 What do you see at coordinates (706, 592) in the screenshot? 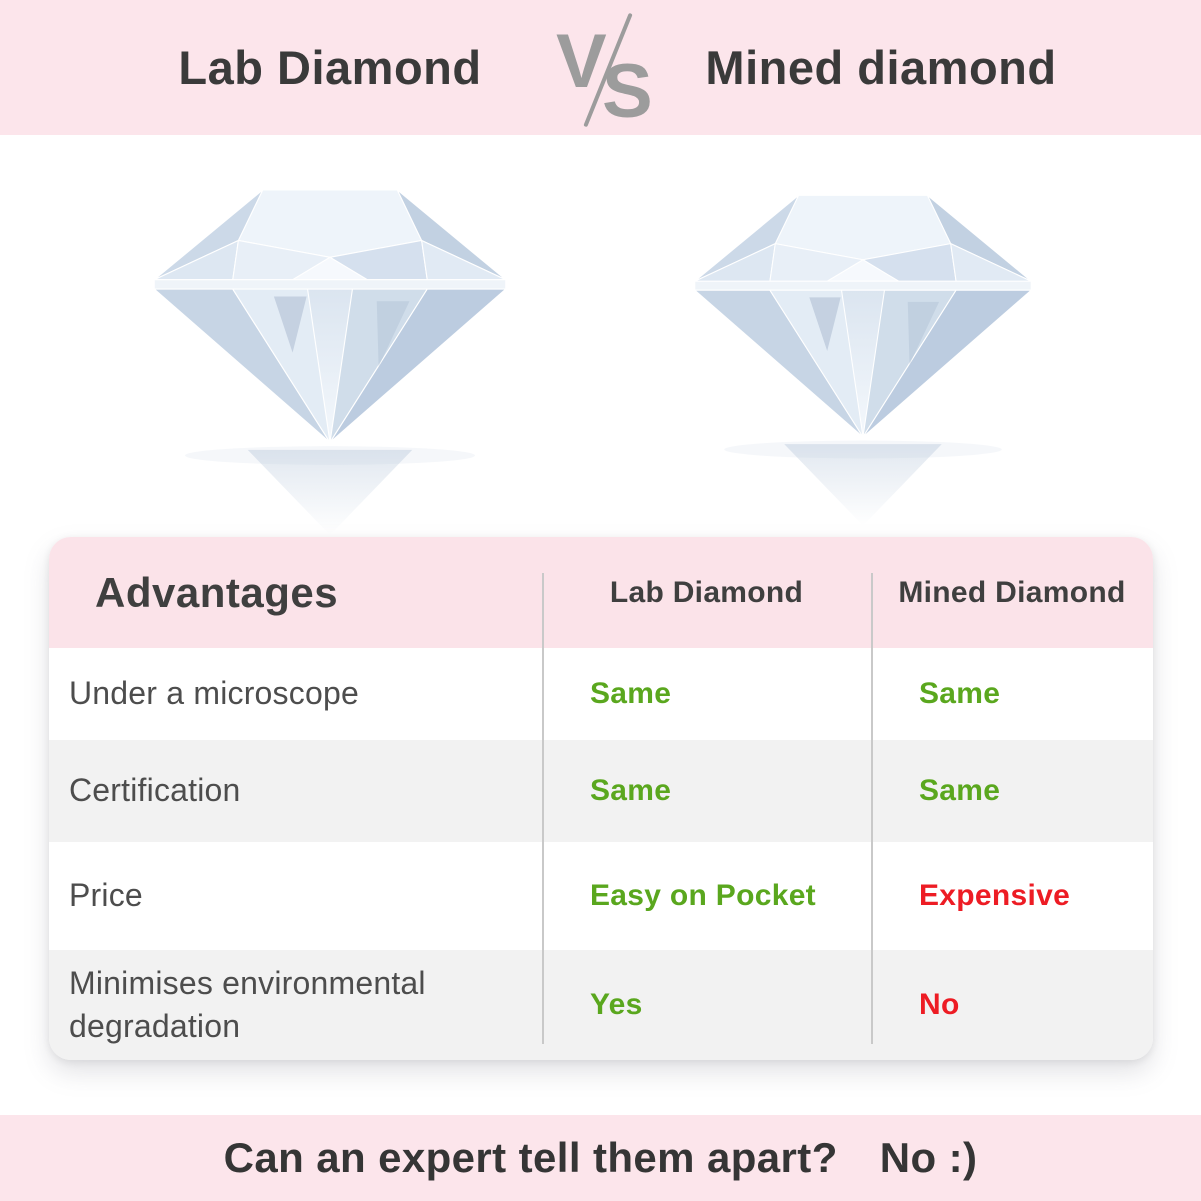
I see `lab-diamond-column-header: Lab Diamond` at bounding box center [706, 592].